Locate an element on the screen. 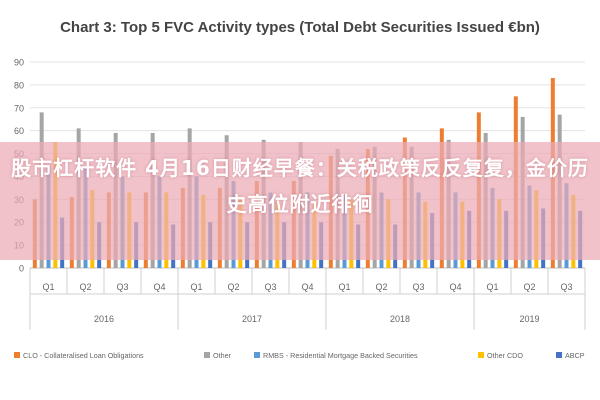 The height and width of the screenshot is (400, 600). legend-label: Other is located at coordinates (222, 355).